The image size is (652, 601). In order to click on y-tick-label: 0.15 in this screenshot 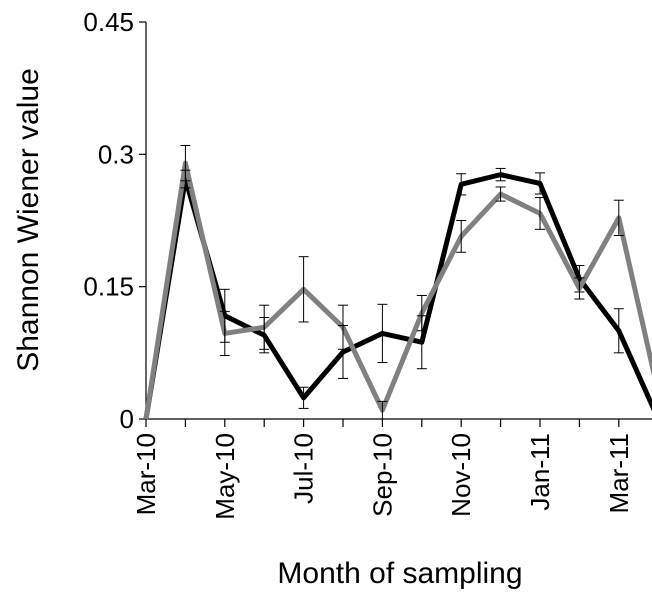, I will do `click(108, 287)`.